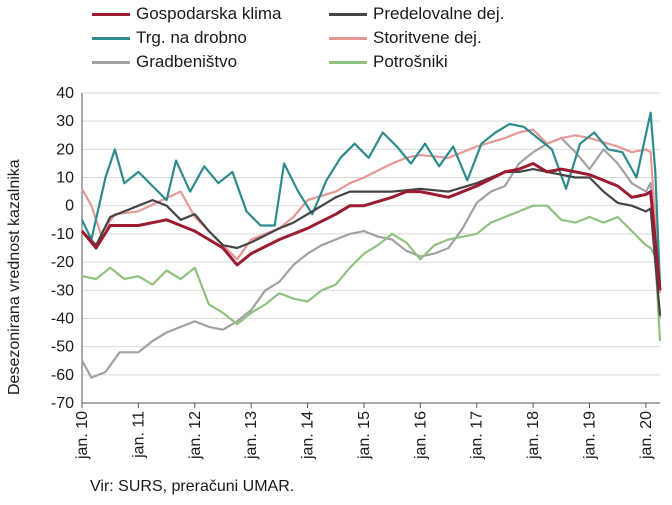 This screenshot has width=672, height=505. Describe the element at coordinates (62, 375) in the screenshot. I see `y-tick-label: -60` at that location.